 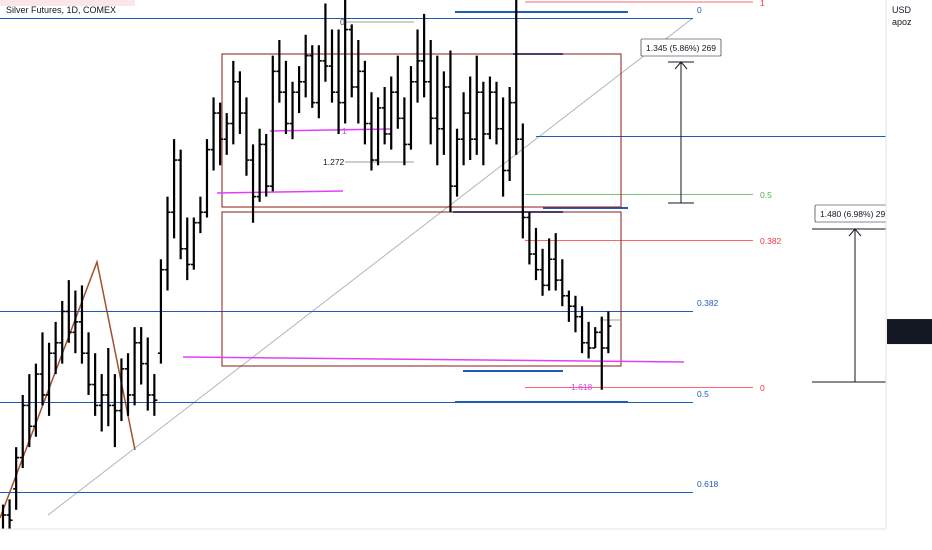 What do you see at coordinates (907, 16) in the screenshot?
I see `currency-label: USD apoz` at bounding box center [907, 16].